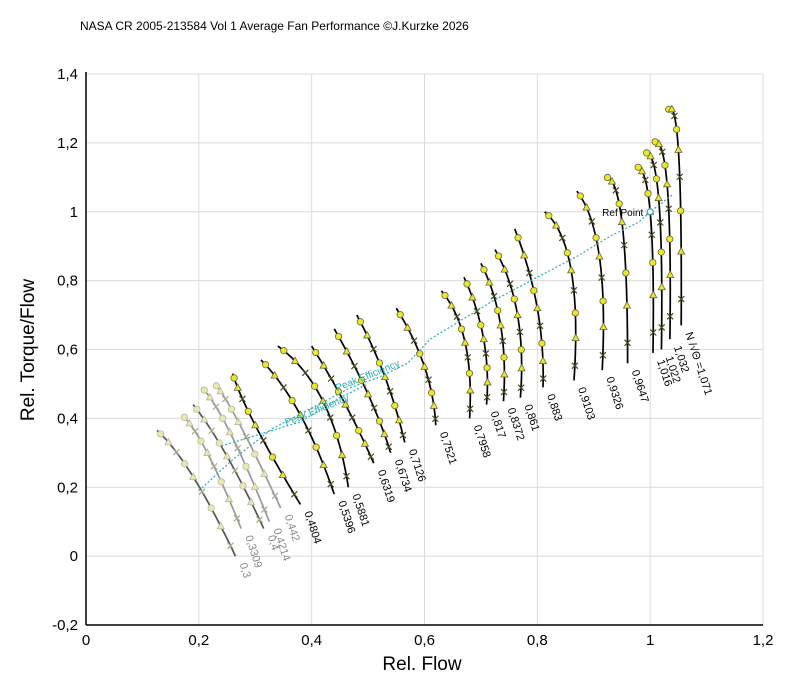  Describe the element at coordinates (67, 74) in the screenshot. I see `y-tick-label: 1,4` at that location.